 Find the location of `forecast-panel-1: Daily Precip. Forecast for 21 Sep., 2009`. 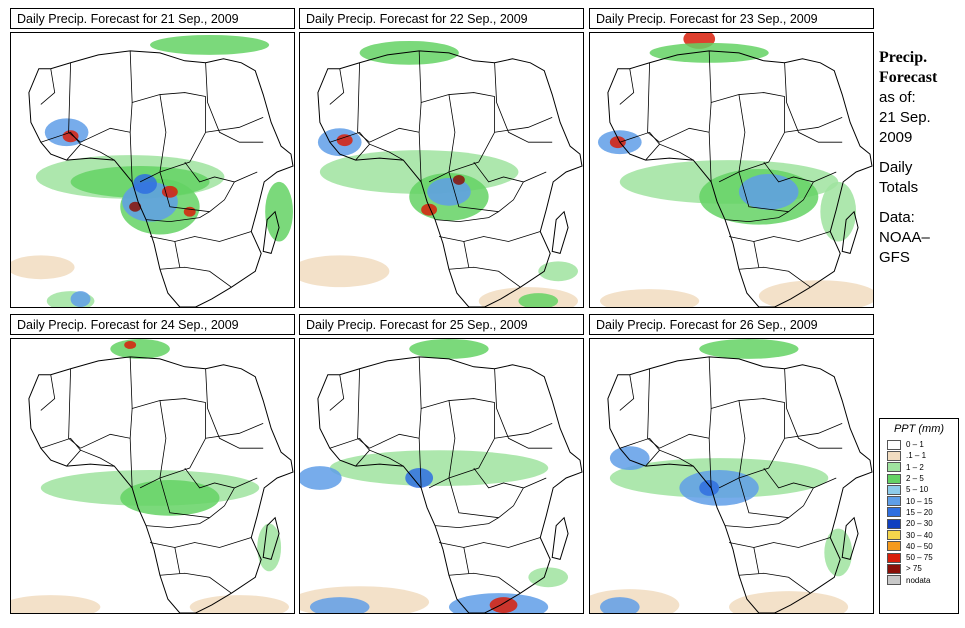

forecast-panel-1: Daily Precip. Forecast for 21 Sep., 2009 is located at coordinates (152, 158).